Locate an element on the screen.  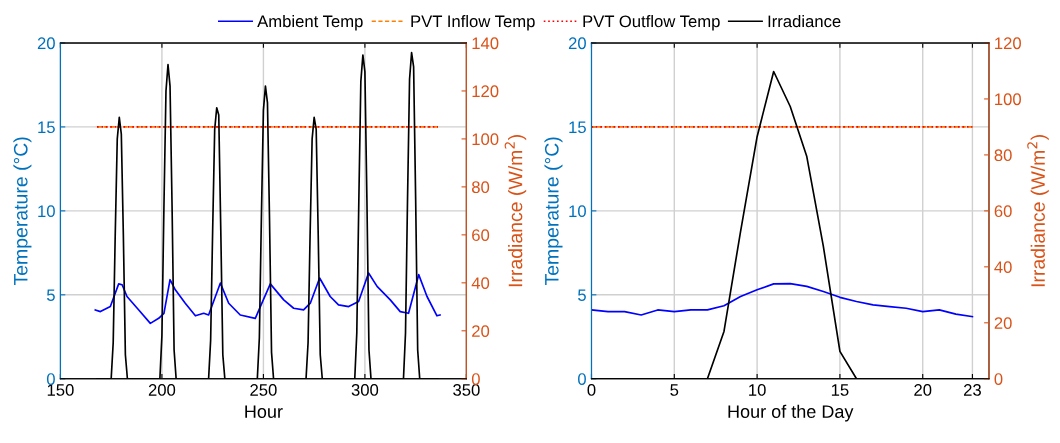
x-tick-label: 15 is located at coordinates (840, 390).